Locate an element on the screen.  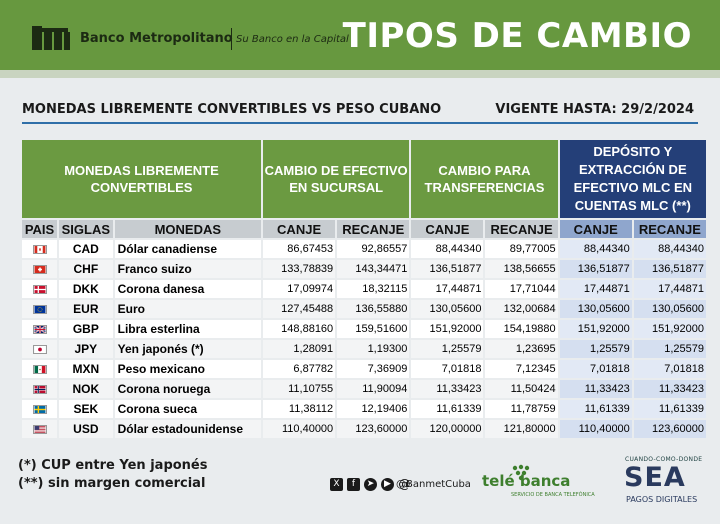
mlc-recanje-value: 7,01818 is located at coordinates (669, 369).